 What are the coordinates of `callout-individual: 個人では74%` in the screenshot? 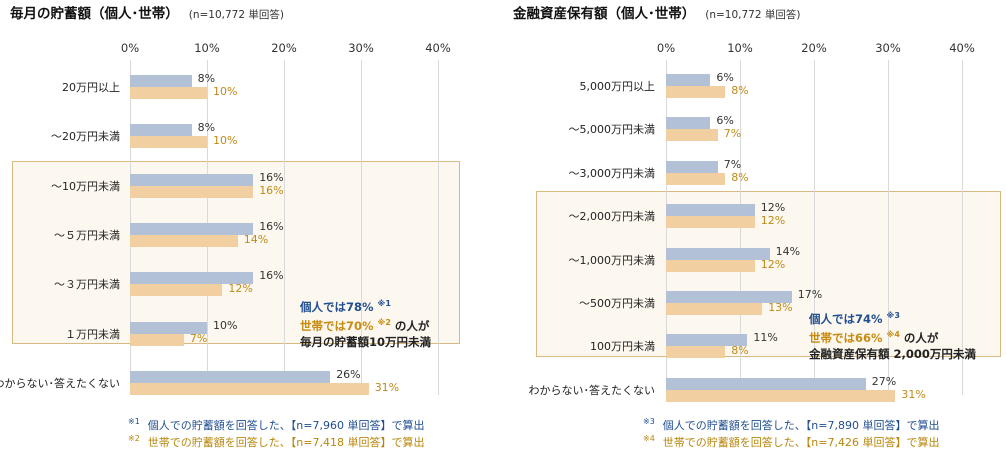 It's located at (846, 318).